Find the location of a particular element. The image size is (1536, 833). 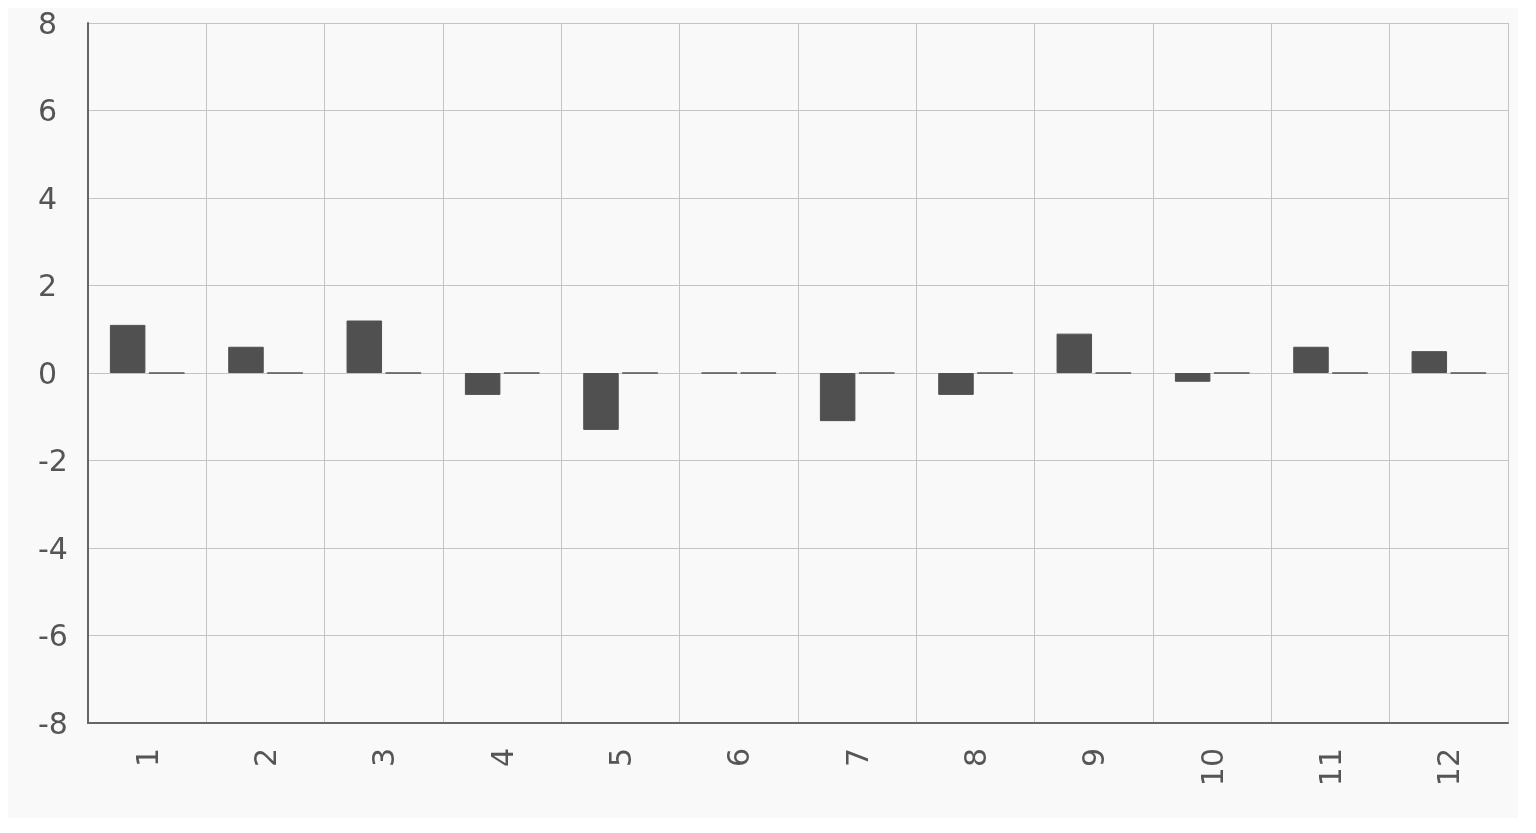

x-tick-label: 2 is located at coordinates (265, 758).